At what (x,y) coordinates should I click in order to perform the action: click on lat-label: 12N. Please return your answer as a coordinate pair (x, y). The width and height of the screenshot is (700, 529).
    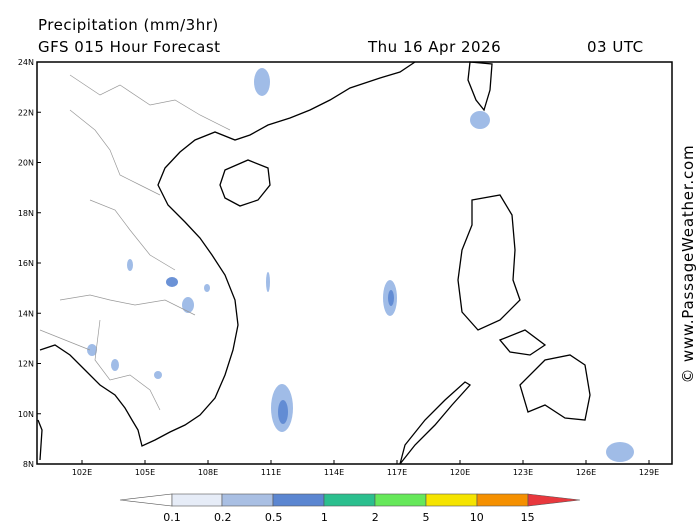
    Looking at the image, I should click on (26, 364).